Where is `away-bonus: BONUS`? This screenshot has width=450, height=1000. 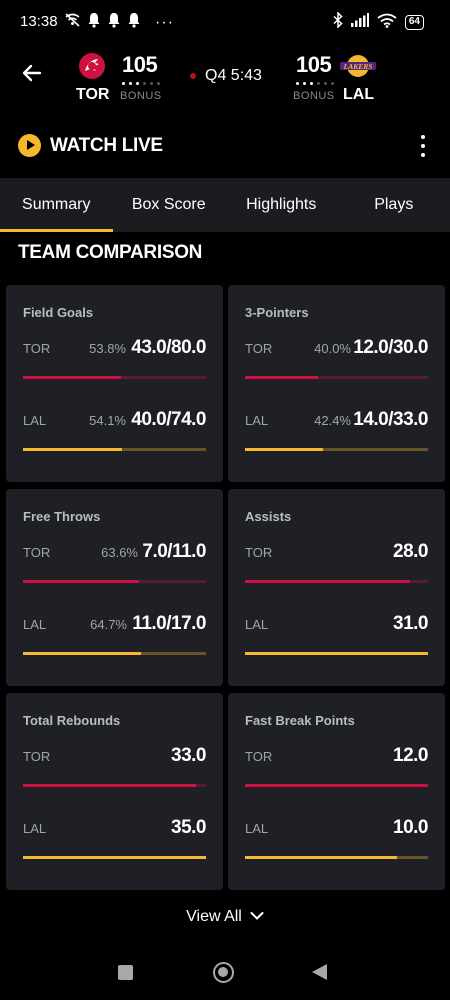
away-bonus: BONUS is located at coordinates (314, 96).